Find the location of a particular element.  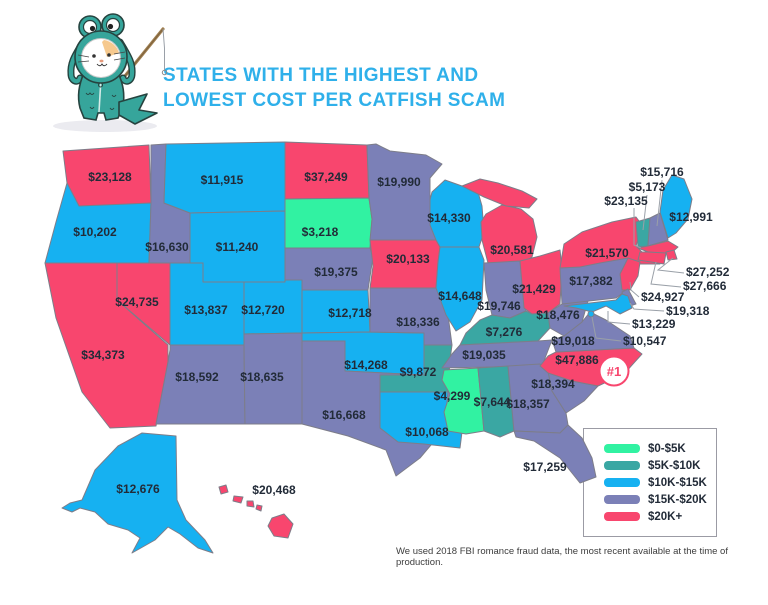

cat-eye-left is located at coordinates (94, 56).